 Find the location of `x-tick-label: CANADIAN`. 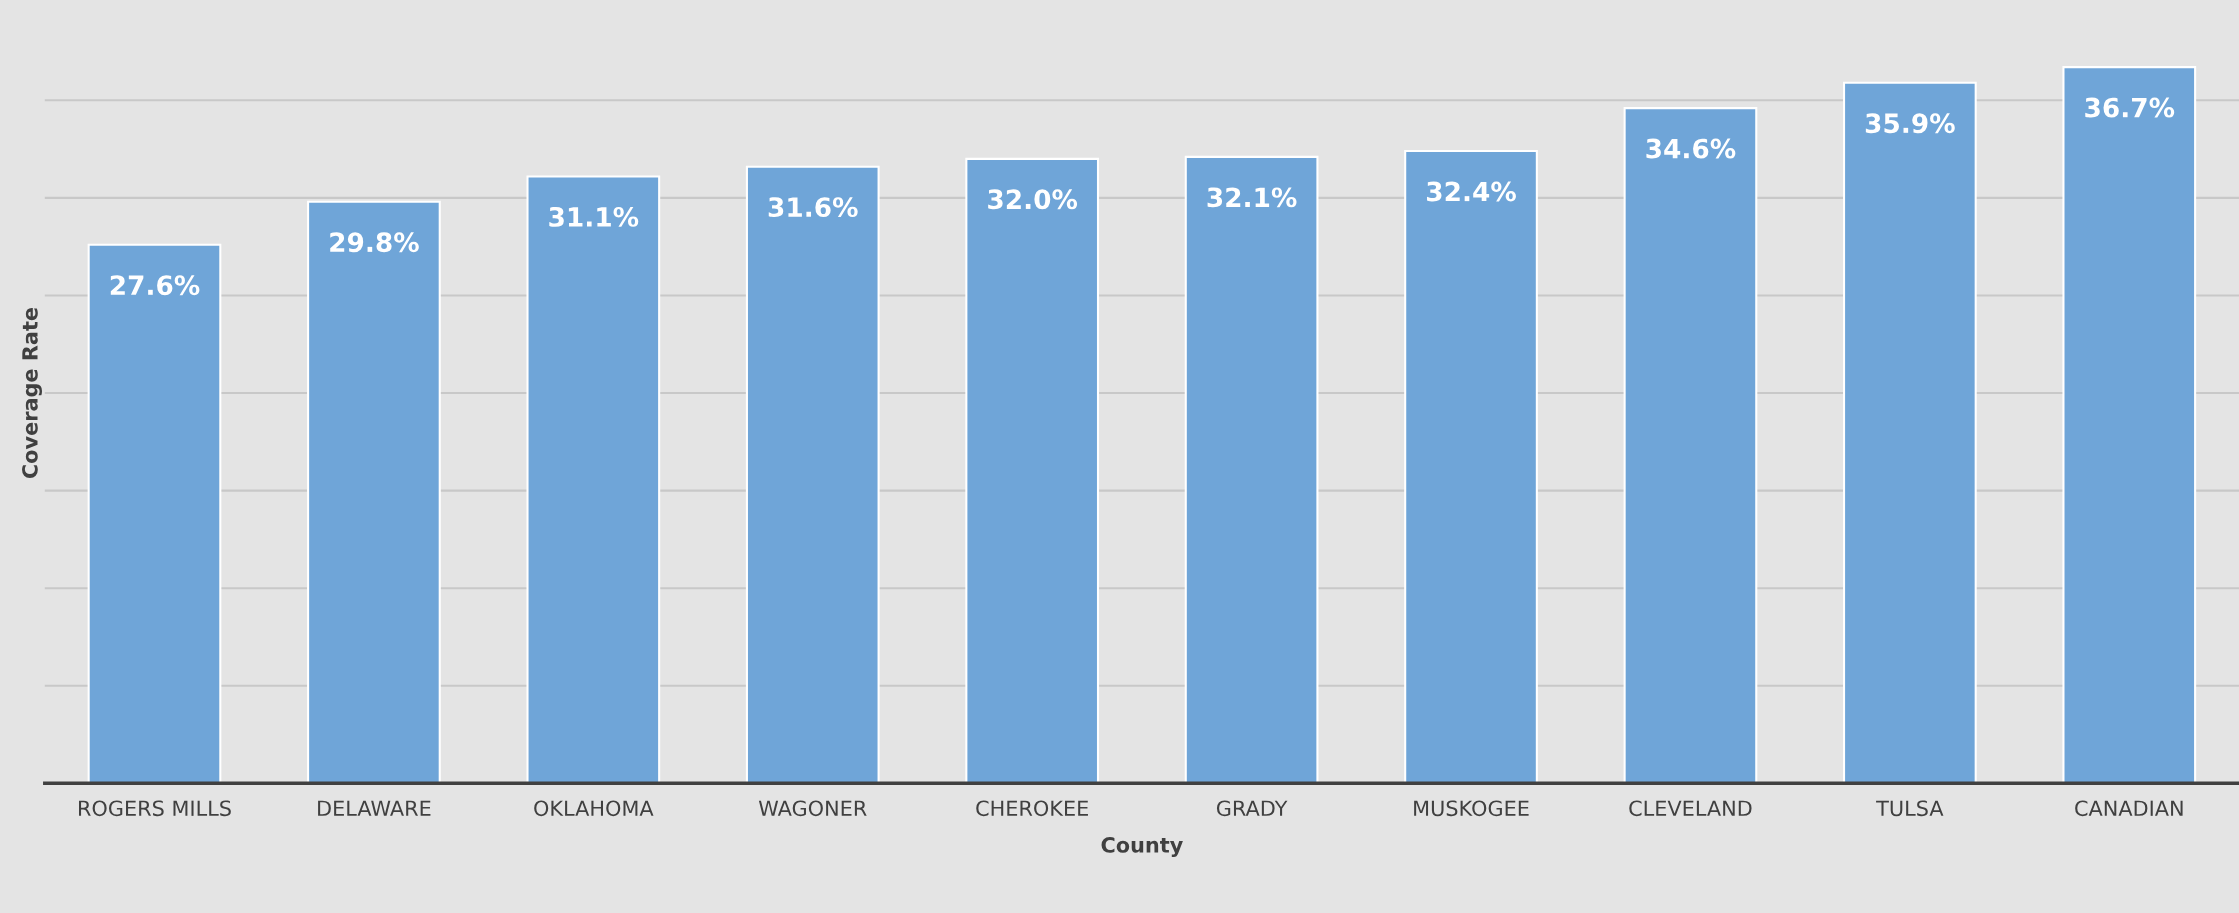

x-tick-label: CANADIAN is located at coordinates (2129, 808).